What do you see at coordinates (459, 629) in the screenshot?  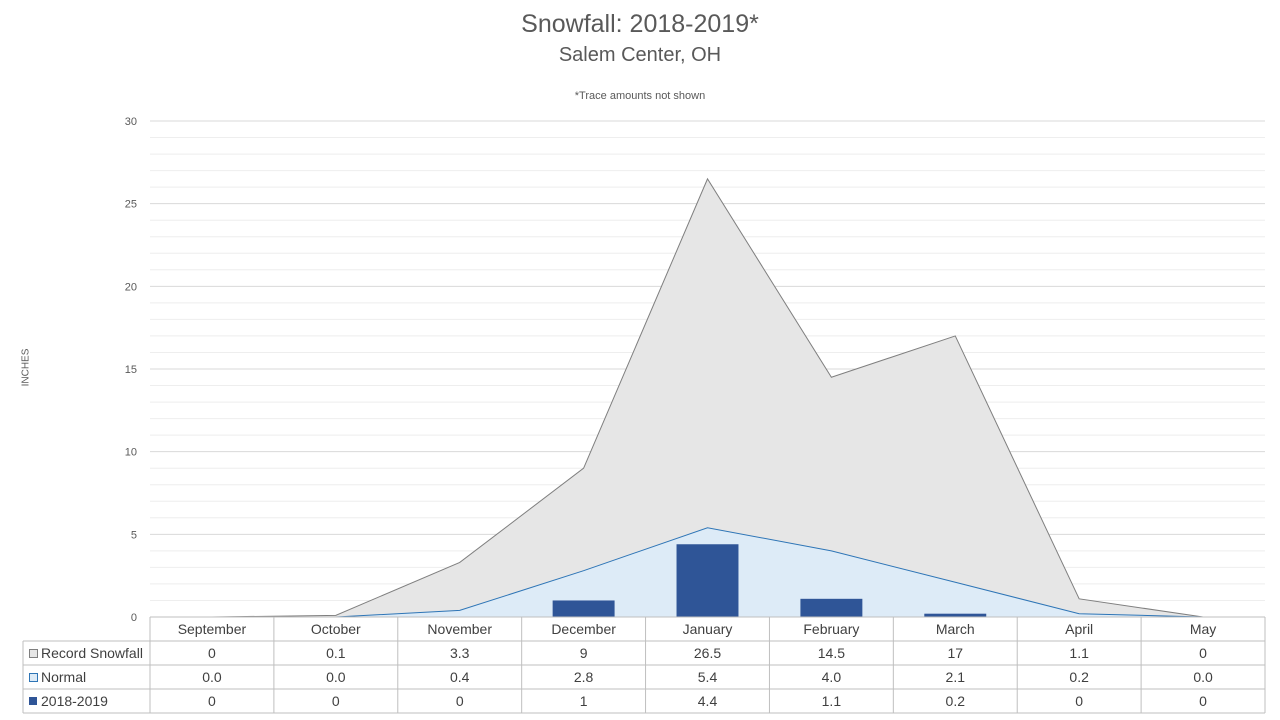 I see `category-label-november: November` at bounding box center [459, 629].